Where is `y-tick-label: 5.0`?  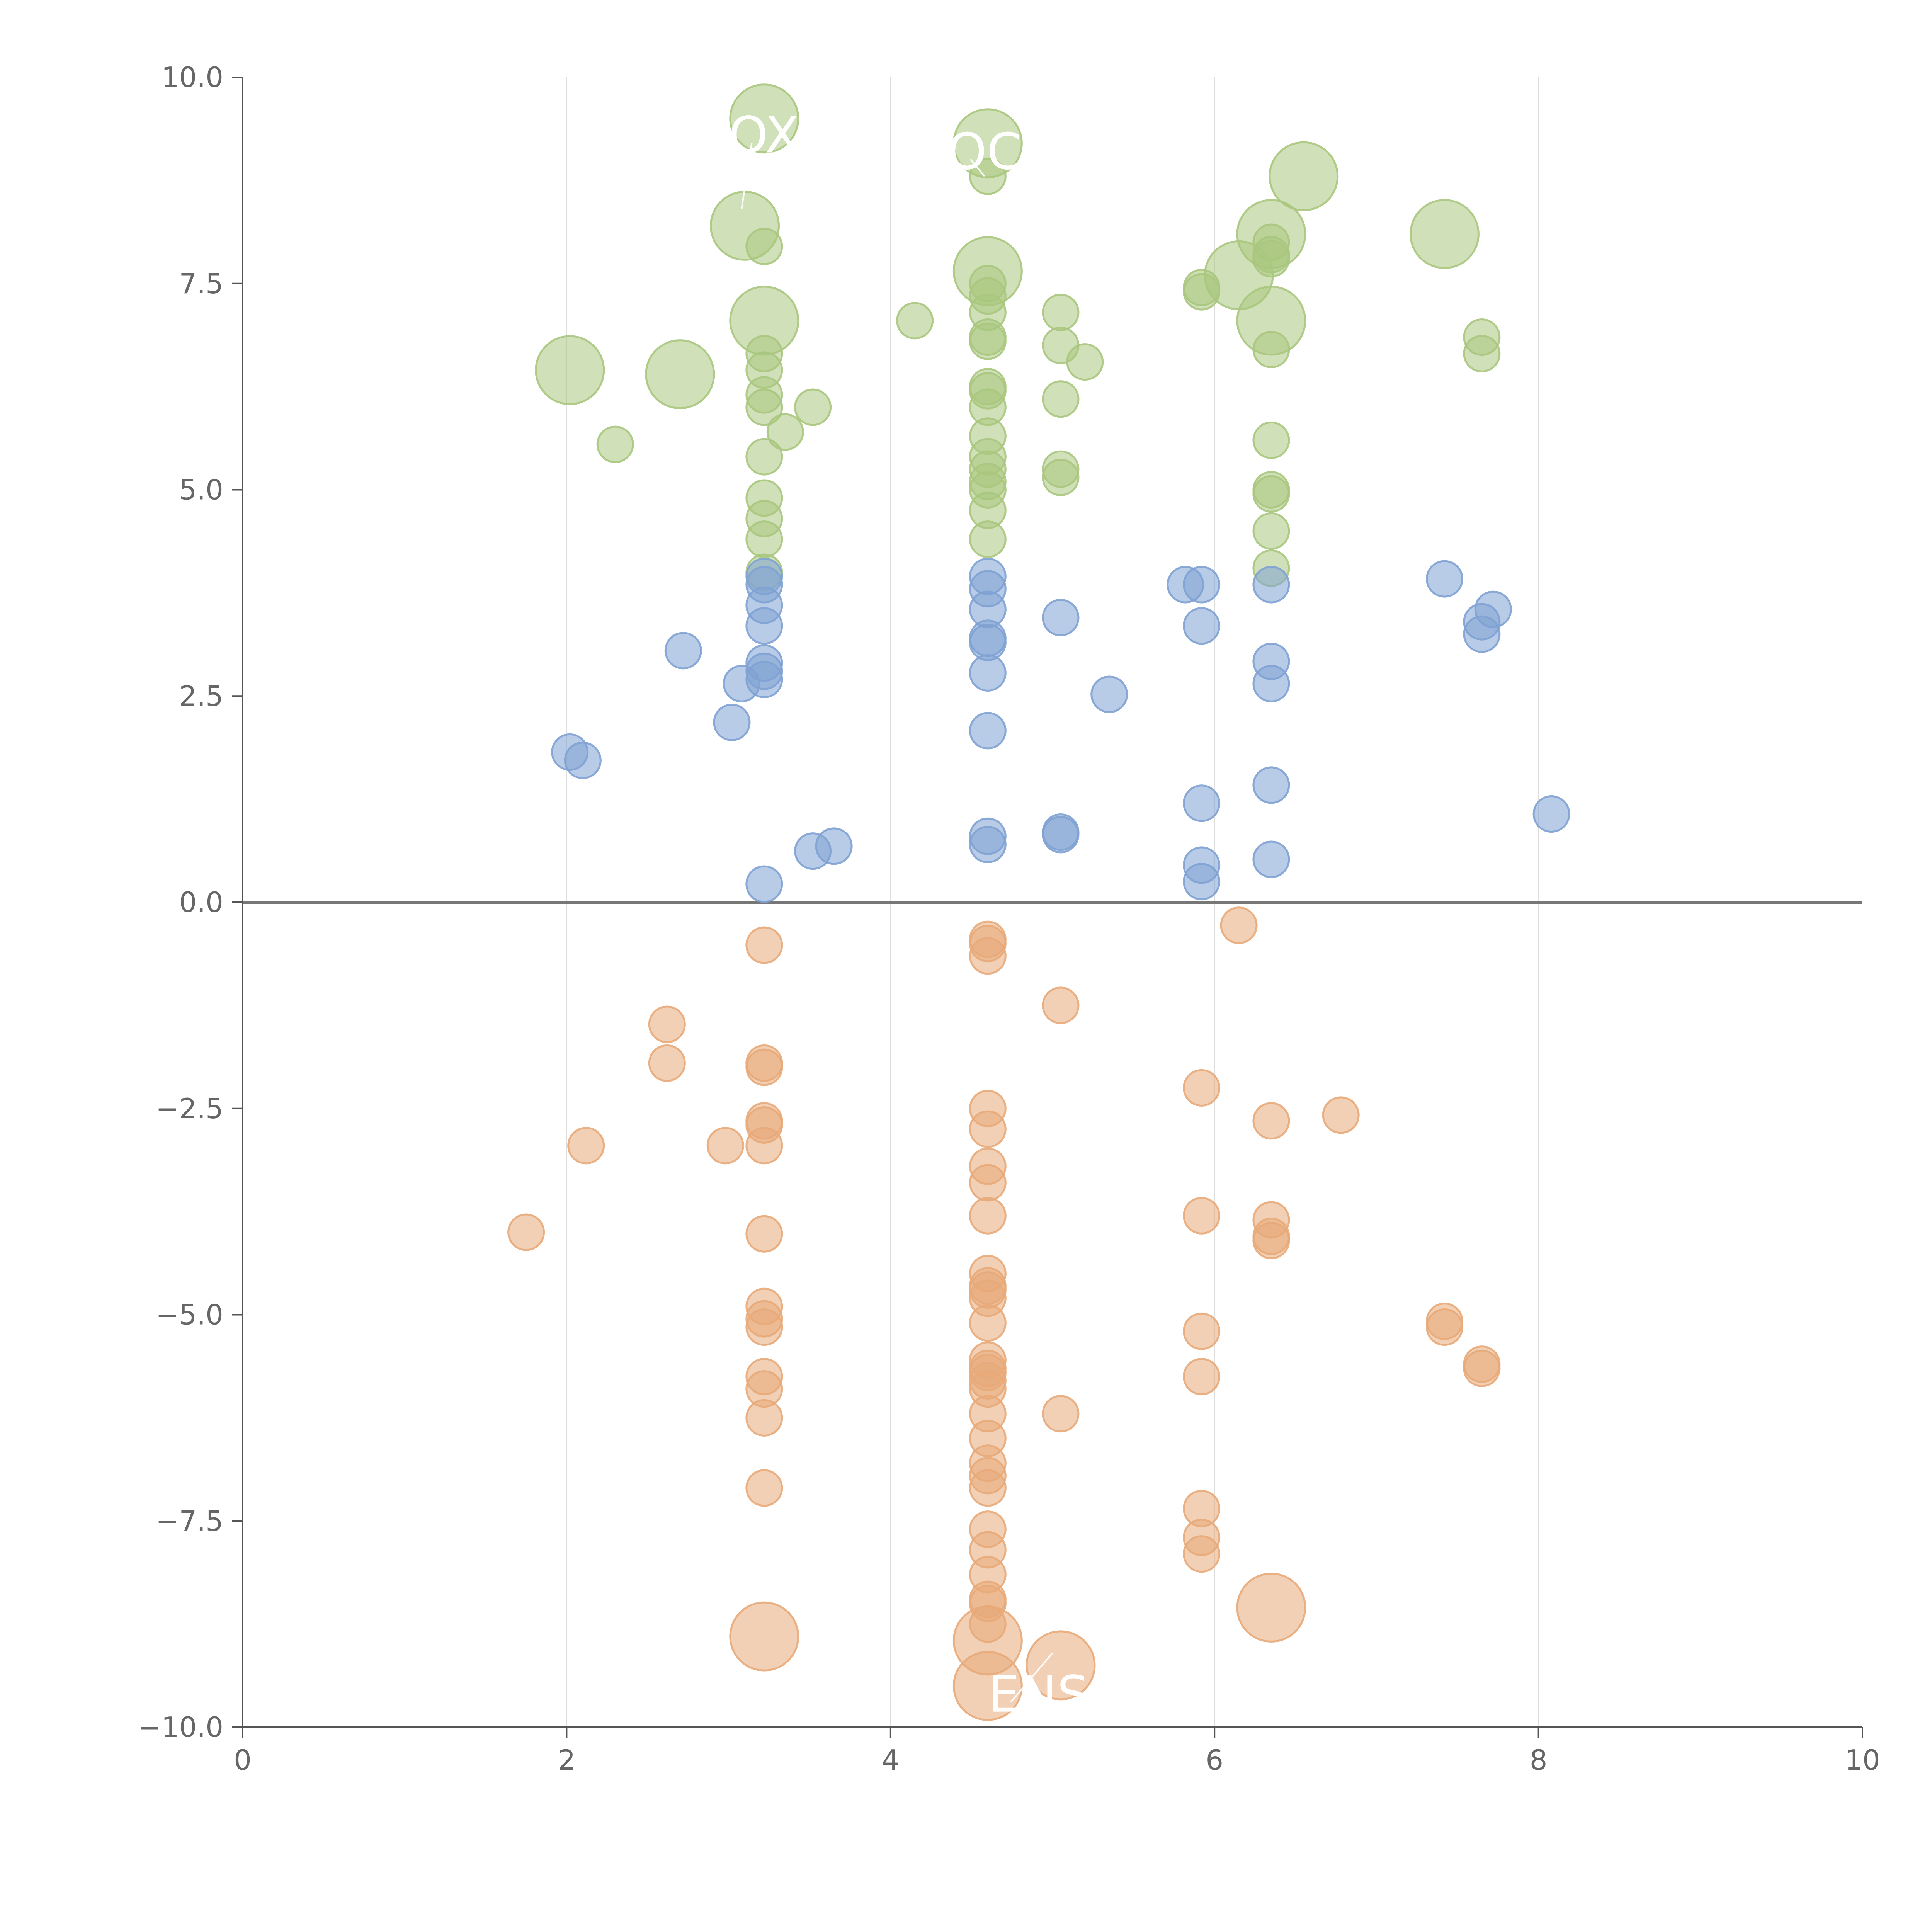
y-tick-label: 5.0 is located at coordinates (201, 490).